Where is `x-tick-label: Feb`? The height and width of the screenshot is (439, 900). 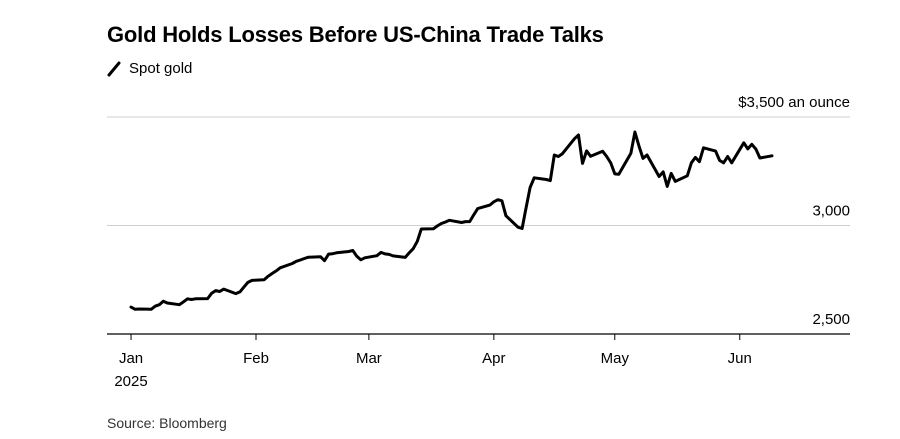 x-tick-label: Feb is located at coordinates (256, 358).